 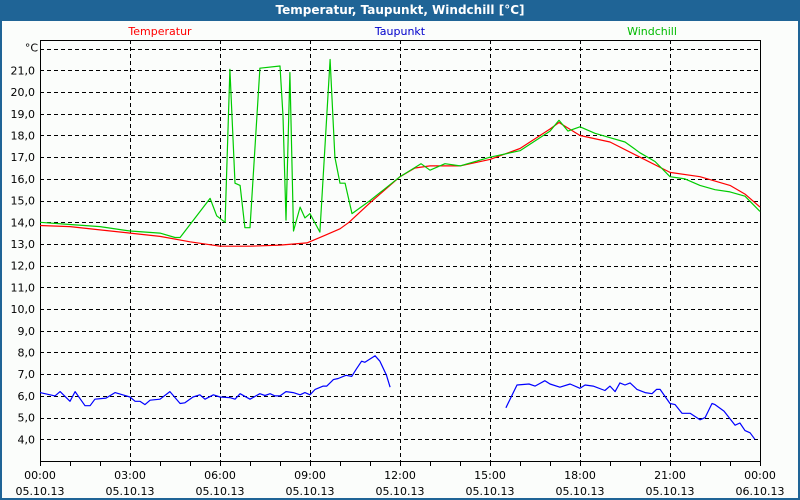 I want to click on y-tick-label: 4,0, so click(x=27, y=439).